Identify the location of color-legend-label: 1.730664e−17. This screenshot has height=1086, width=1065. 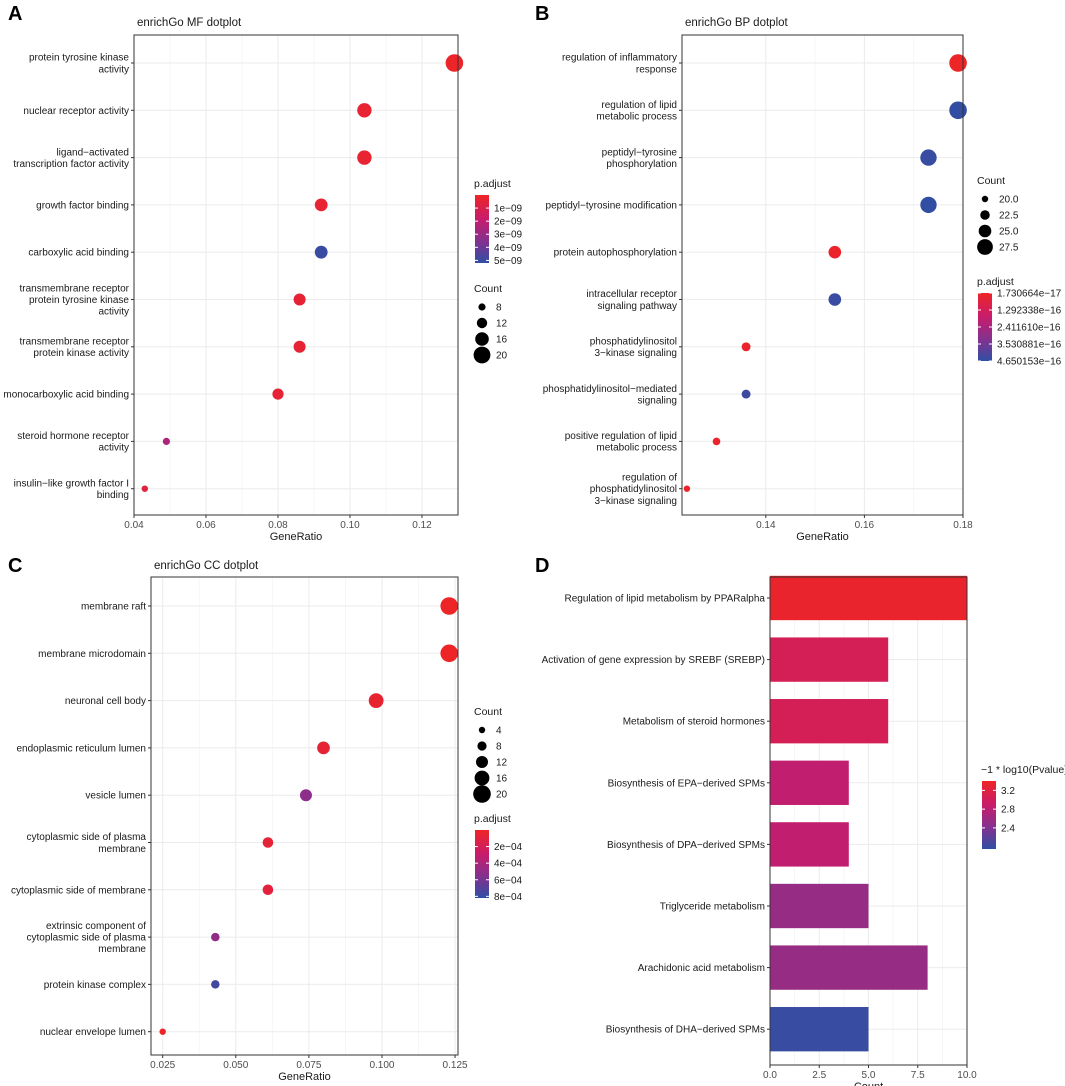
(1029, 294).